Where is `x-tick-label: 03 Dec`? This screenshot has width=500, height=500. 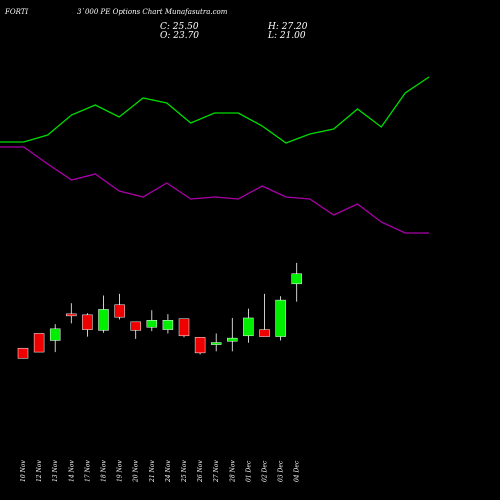 x-tick-label: 03 Dec is located at coordinates (281, 471).